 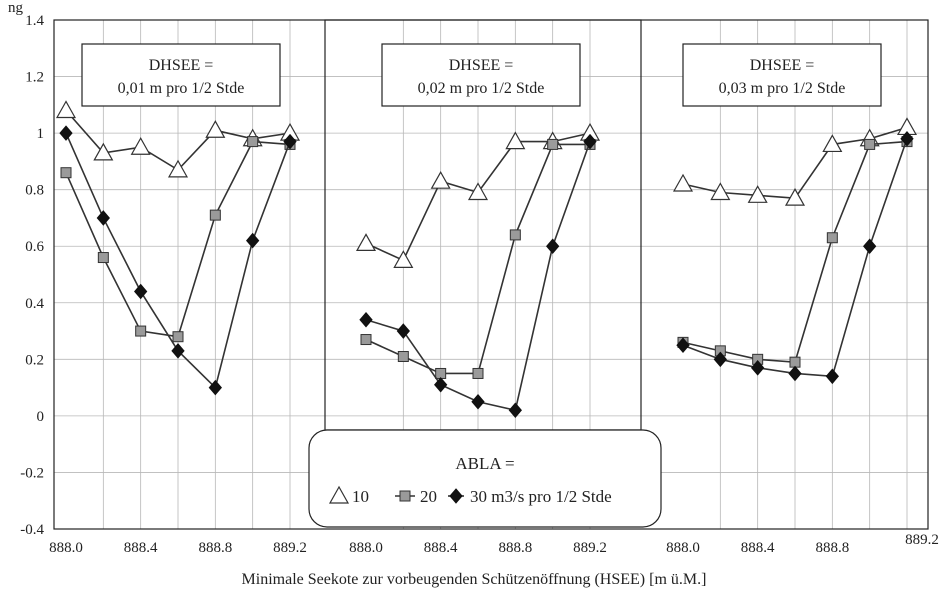 What do you see at coordinates (41, 417) in the screenshot?
I see `y-tick-label: 0` at bounding box center [41, 417].